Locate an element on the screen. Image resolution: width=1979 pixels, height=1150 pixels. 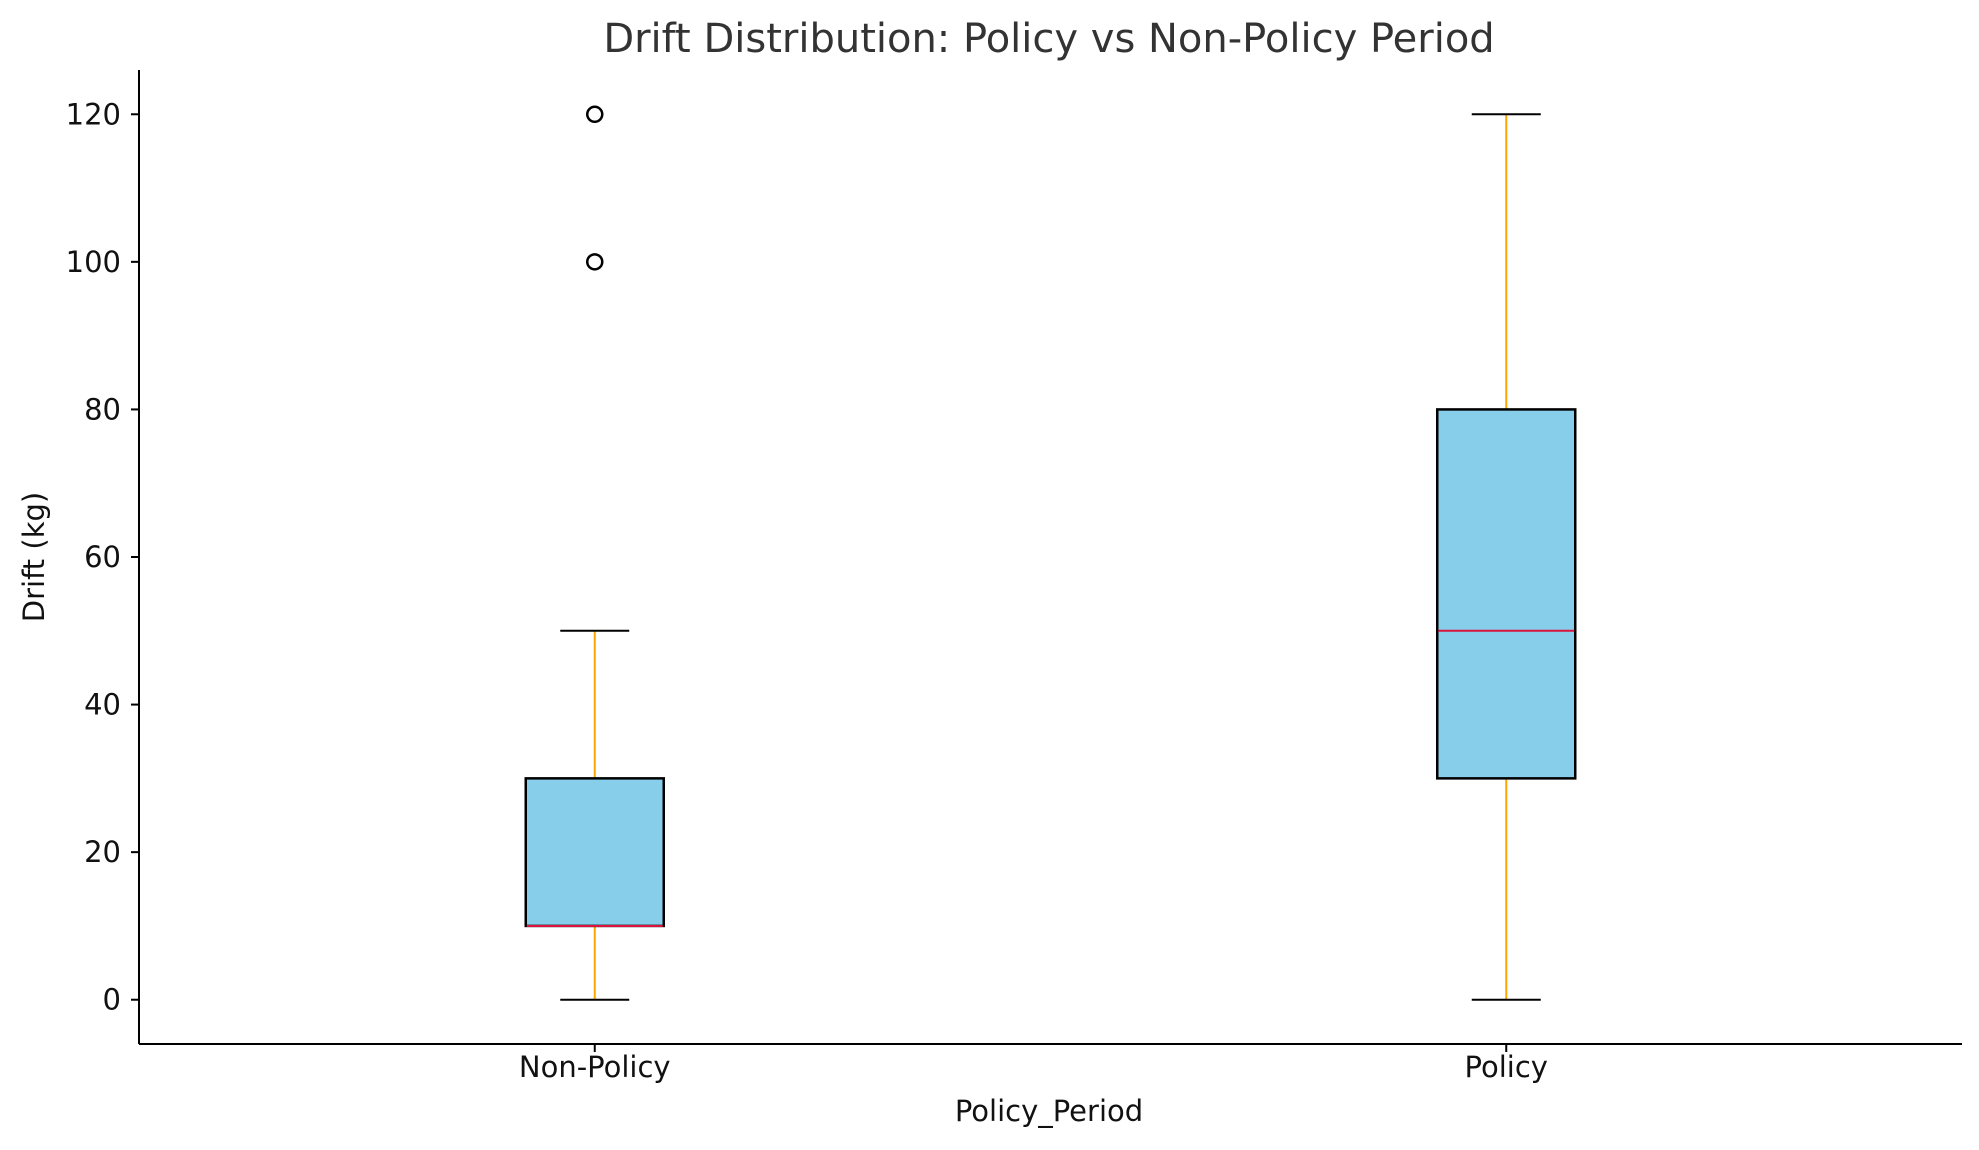
y-tick-label: 60 is located at coordinates (102, 557).